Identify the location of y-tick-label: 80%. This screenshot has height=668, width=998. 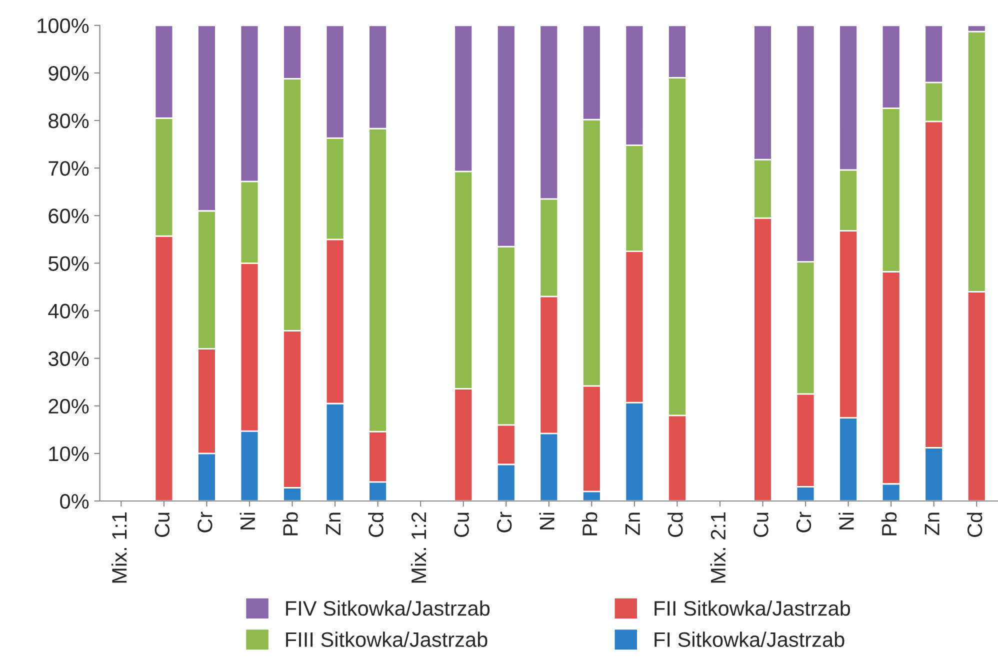
(68, 121).